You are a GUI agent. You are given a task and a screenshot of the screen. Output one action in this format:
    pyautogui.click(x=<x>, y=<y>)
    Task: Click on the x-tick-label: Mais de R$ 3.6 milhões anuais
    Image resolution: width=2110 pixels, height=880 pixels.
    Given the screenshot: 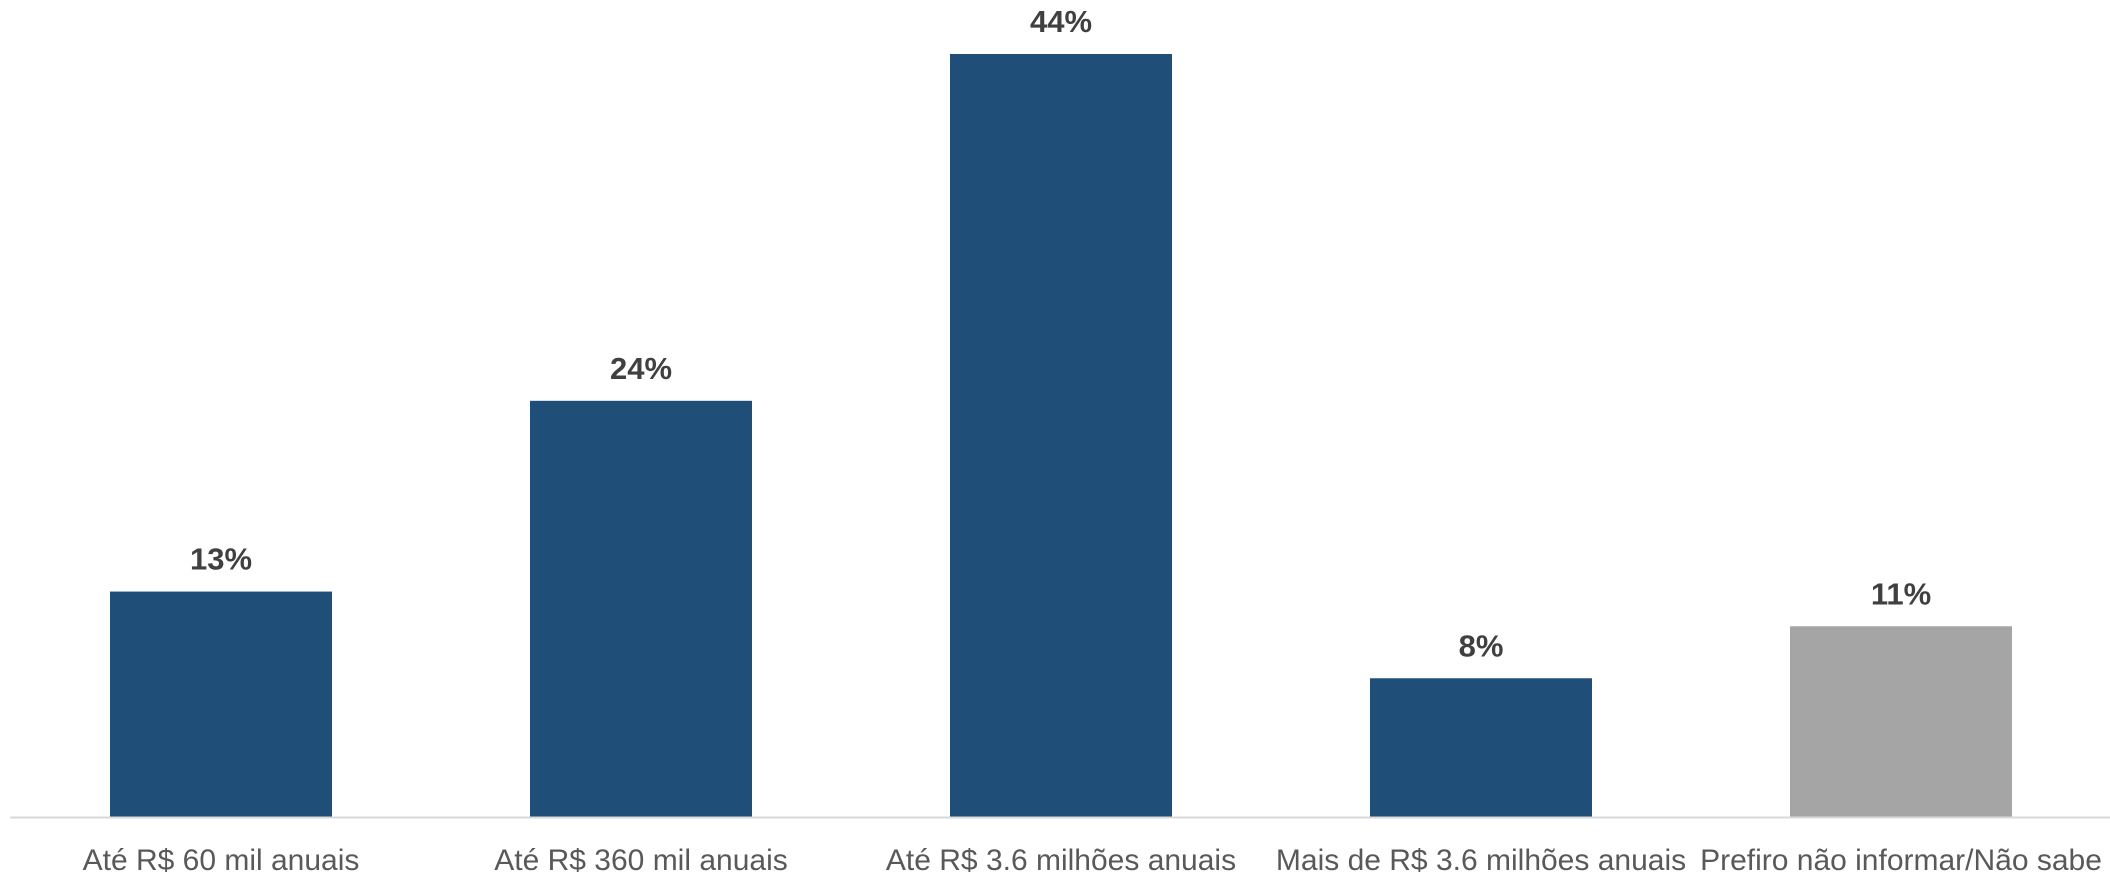 What is the action you would take?
    pyautogui.click(x=1481, y=859)
    